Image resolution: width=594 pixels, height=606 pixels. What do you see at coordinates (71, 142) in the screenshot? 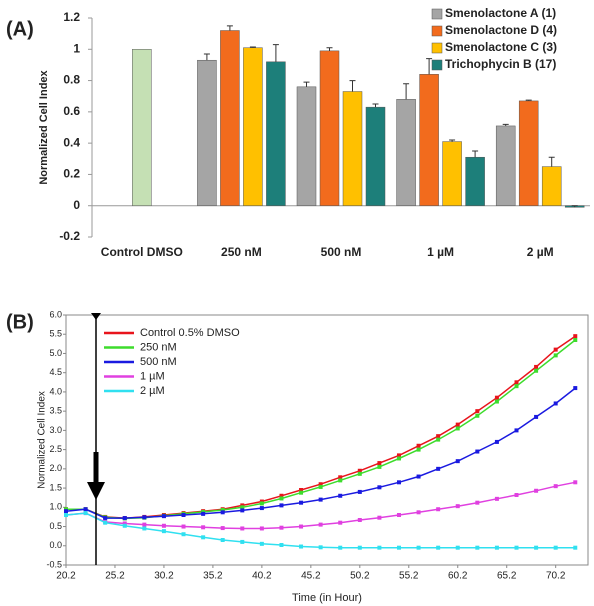
I see `y-tick-label: 0.4` at bounding box center [71, 142].